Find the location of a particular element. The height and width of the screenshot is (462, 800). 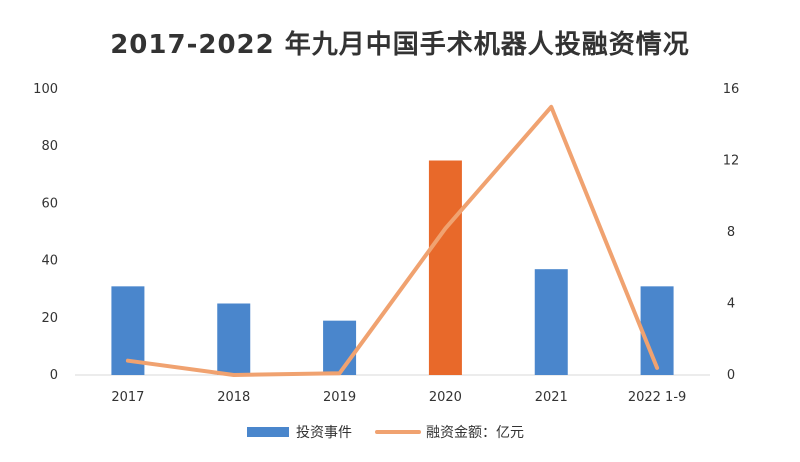

y-right-tick-label: 16 is located at coordinates (731, 89).